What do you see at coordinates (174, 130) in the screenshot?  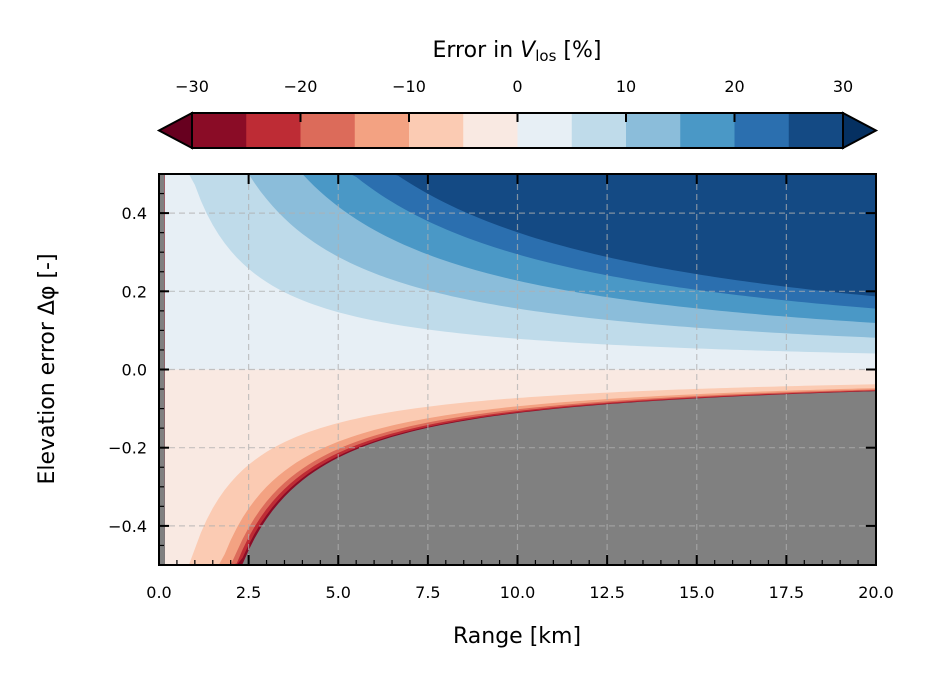 I see `colorbar-extend-low` at bounding box center [174, 130].